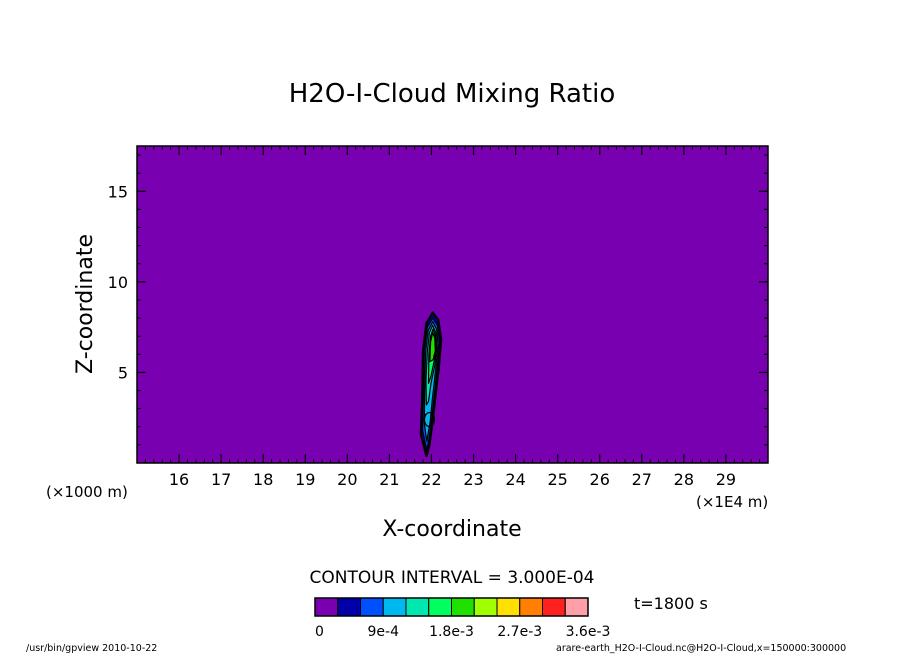  What do you see at coordinates (557, 479) in the screenshot?
I see `x-tick-label: 25` at bounding box center [557, 479].